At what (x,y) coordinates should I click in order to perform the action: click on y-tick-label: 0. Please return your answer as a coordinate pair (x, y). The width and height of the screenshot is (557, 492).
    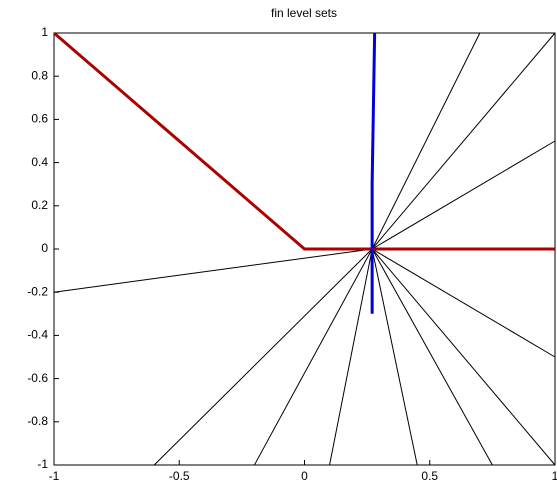
    Looking at the image, I should click on (44, 248).